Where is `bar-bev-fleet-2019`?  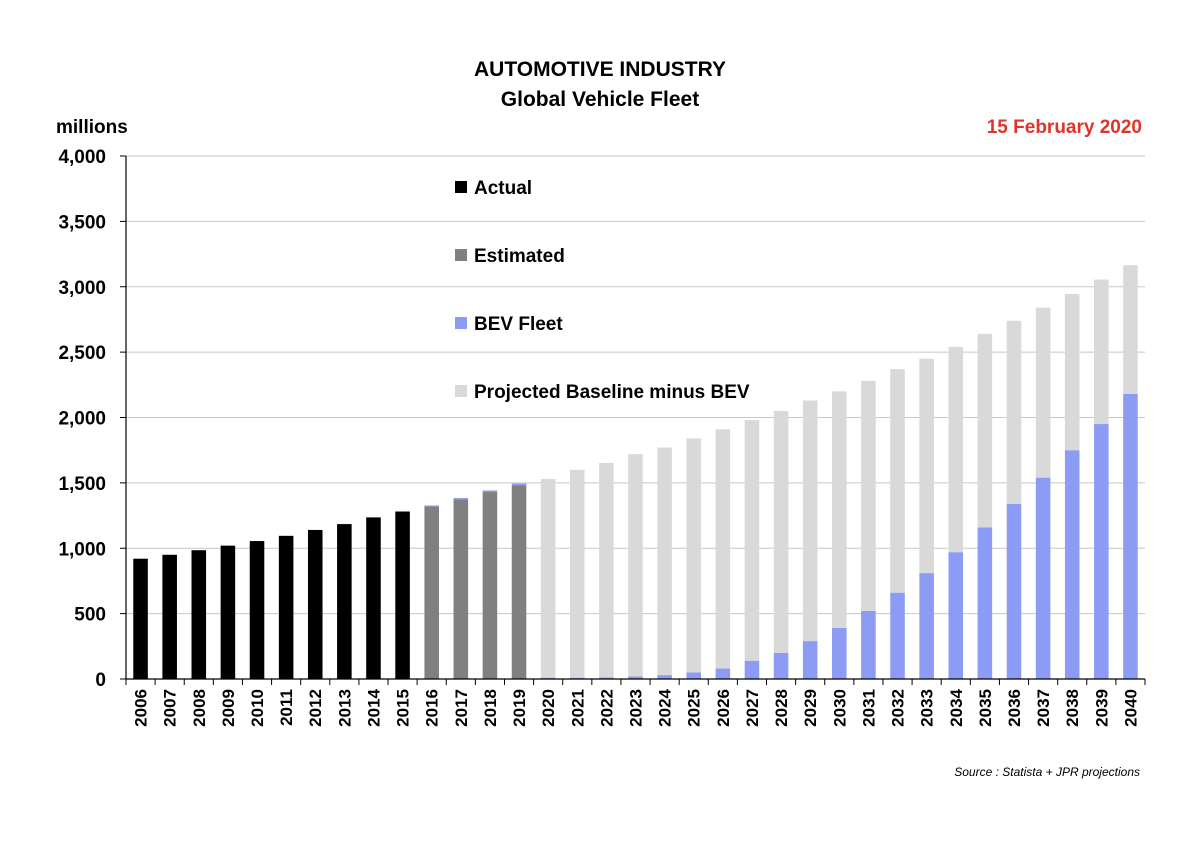
bar-bev-fleet-2019 is located at coordinates (519, 484).